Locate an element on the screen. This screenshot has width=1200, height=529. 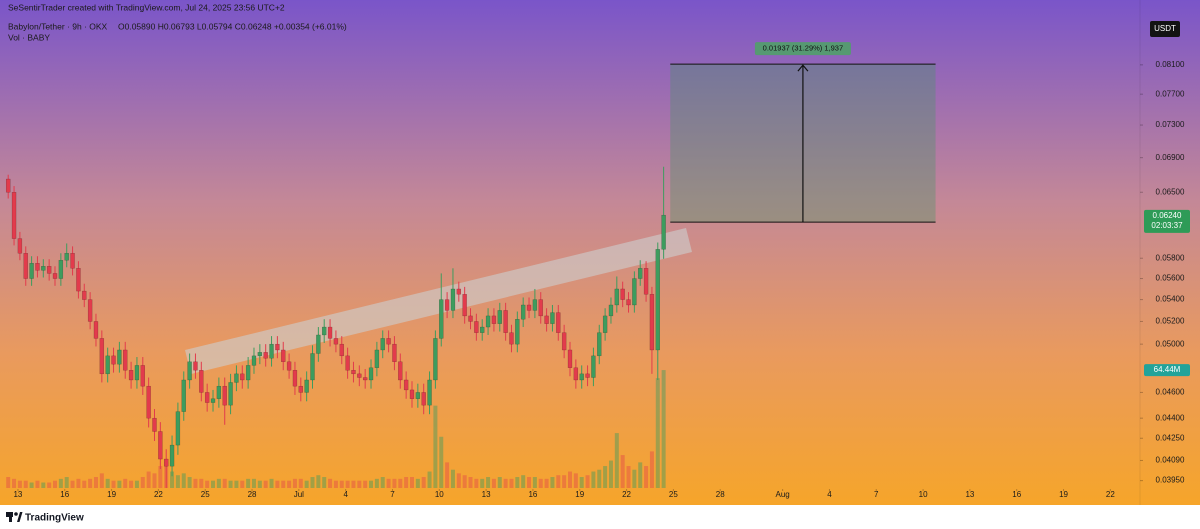
x-tick-label: Jul is located at coordinates (299, 494).